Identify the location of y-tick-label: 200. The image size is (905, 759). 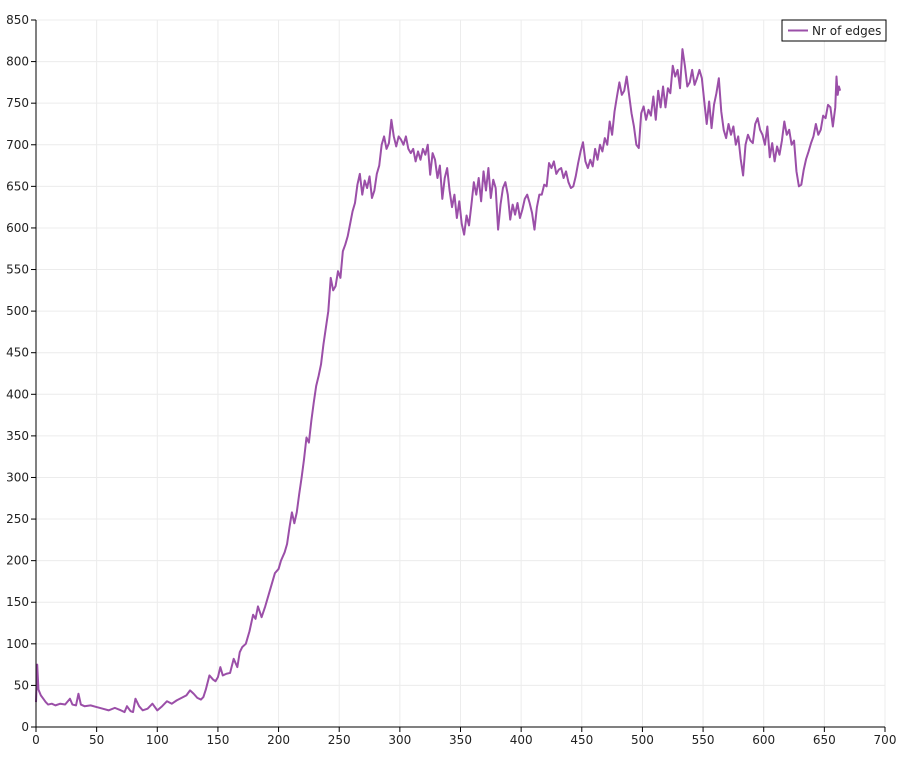
(17, 561).